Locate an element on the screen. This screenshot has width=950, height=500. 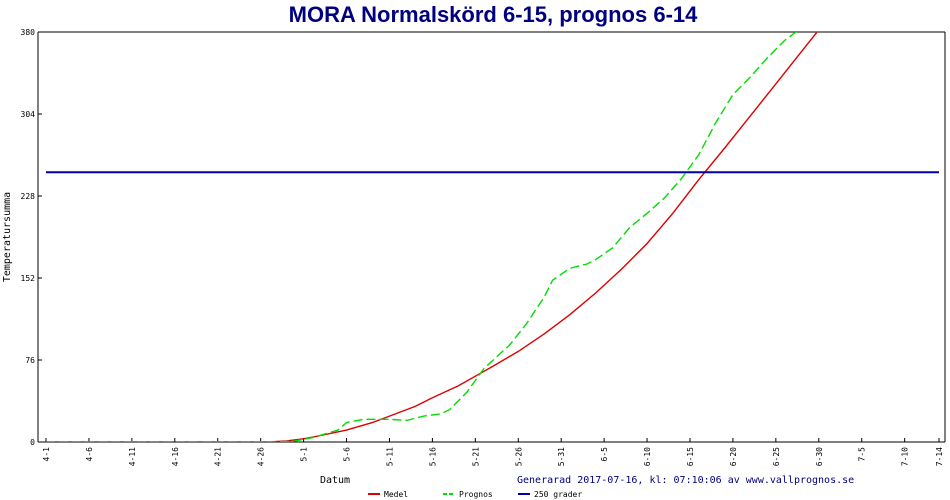
y-tick-label: 304 is located at coordinates (28, 114).